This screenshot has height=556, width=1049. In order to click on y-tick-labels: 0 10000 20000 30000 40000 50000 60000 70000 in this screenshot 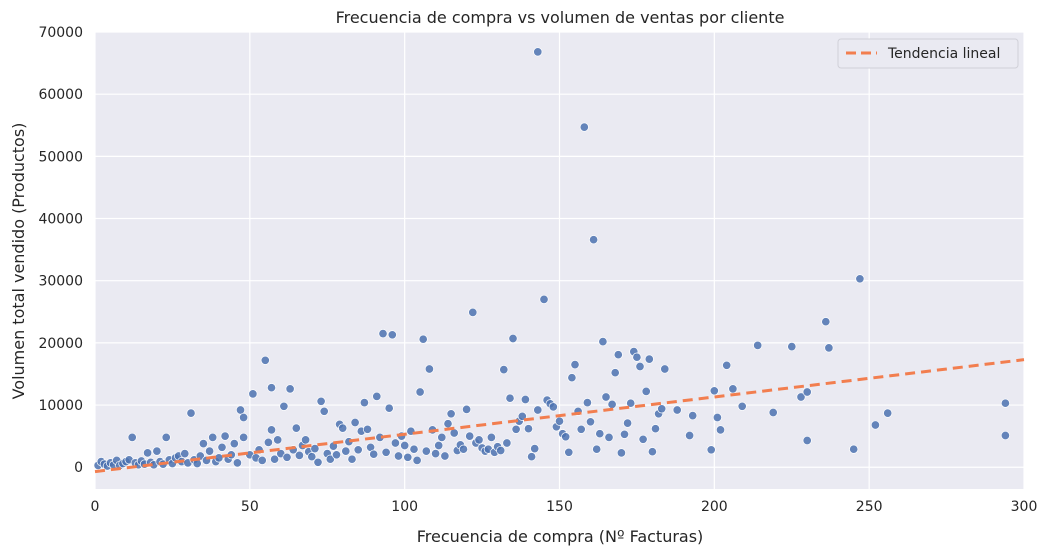, I will do `click(60, 250)`.